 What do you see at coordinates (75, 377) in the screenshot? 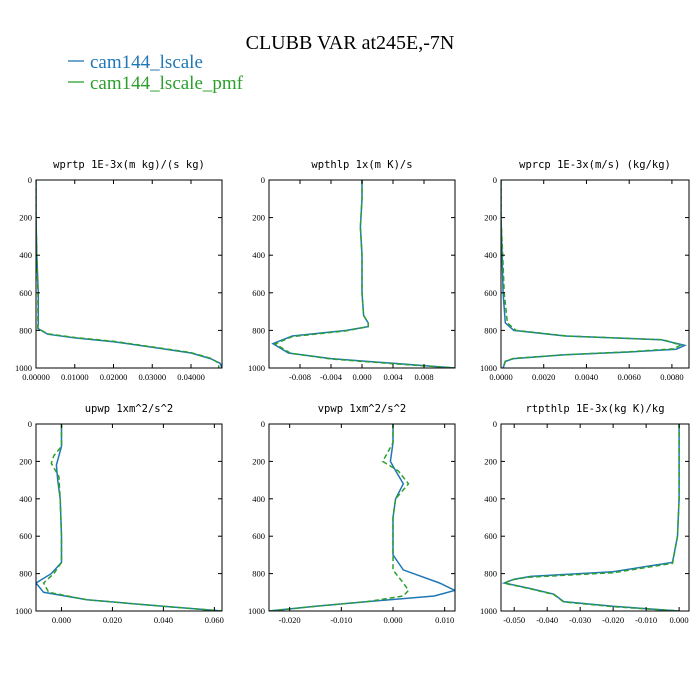
I see `x-tick-label: 0.01000` at bounding box center [75, 377].